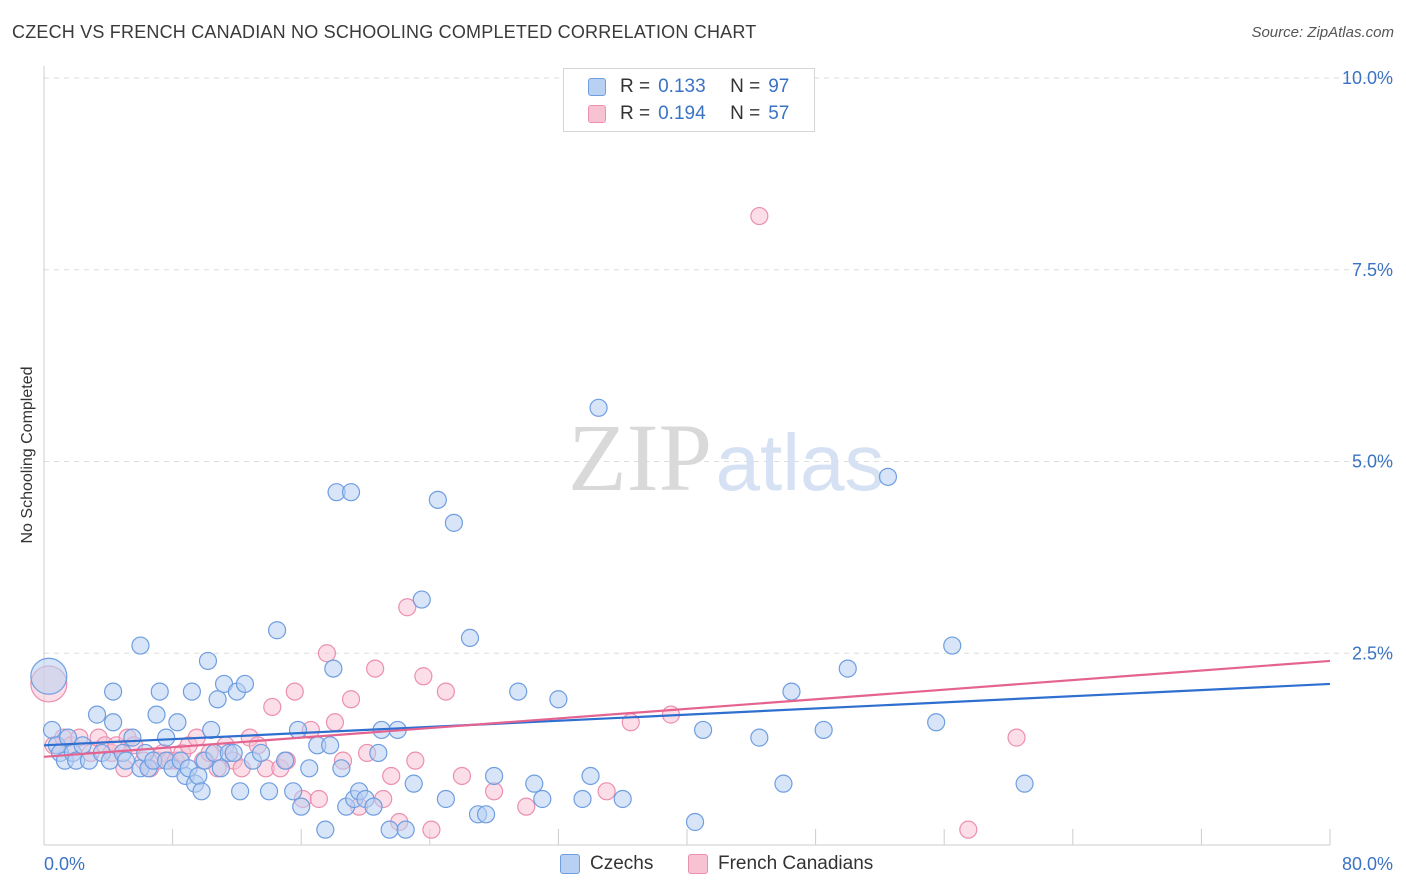  I want to click on y-tick-label-1: 5.0%, so click(1372, 462).